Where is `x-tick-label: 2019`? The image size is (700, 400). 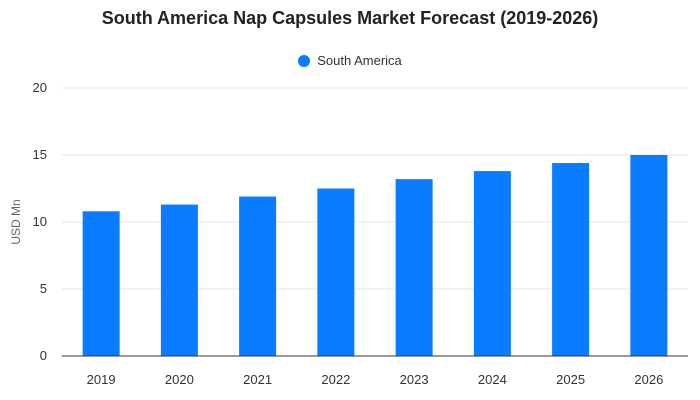
x-tick-label: 2019 is located at coordinates (101, 379).